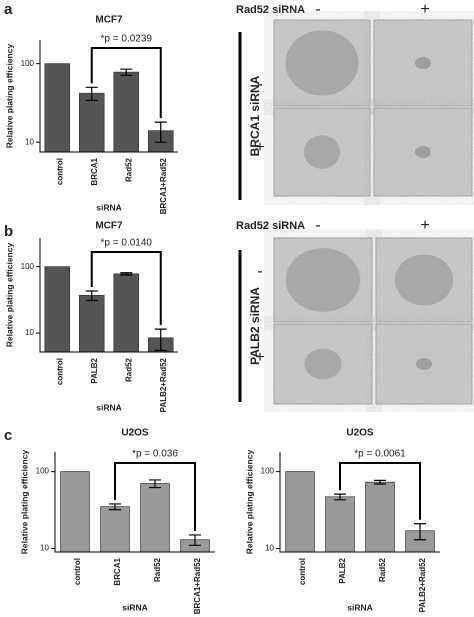  What do you see at coordinates (8, 231) in the screenshot?
I see `panel-label: b` at bounding box center [8, 231].